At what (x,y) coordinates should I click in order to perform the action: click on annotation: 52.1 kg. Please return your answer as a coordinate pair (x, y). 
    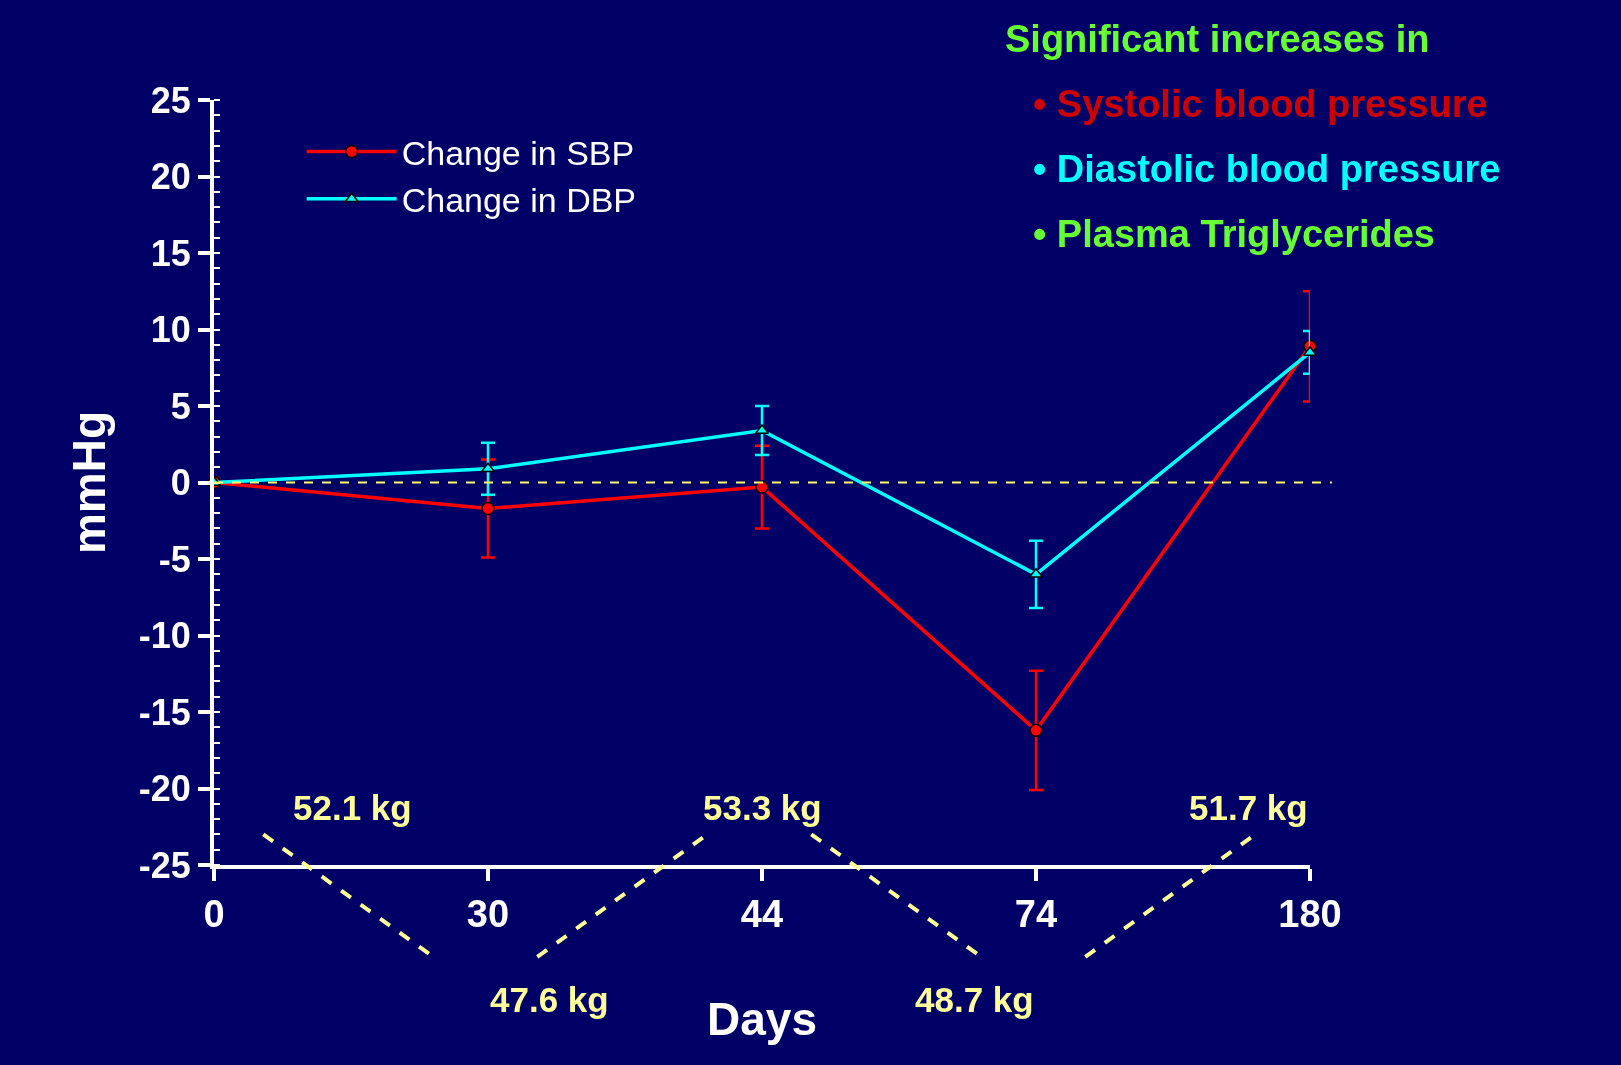
    Looking at the image, I should click on (352, 807).